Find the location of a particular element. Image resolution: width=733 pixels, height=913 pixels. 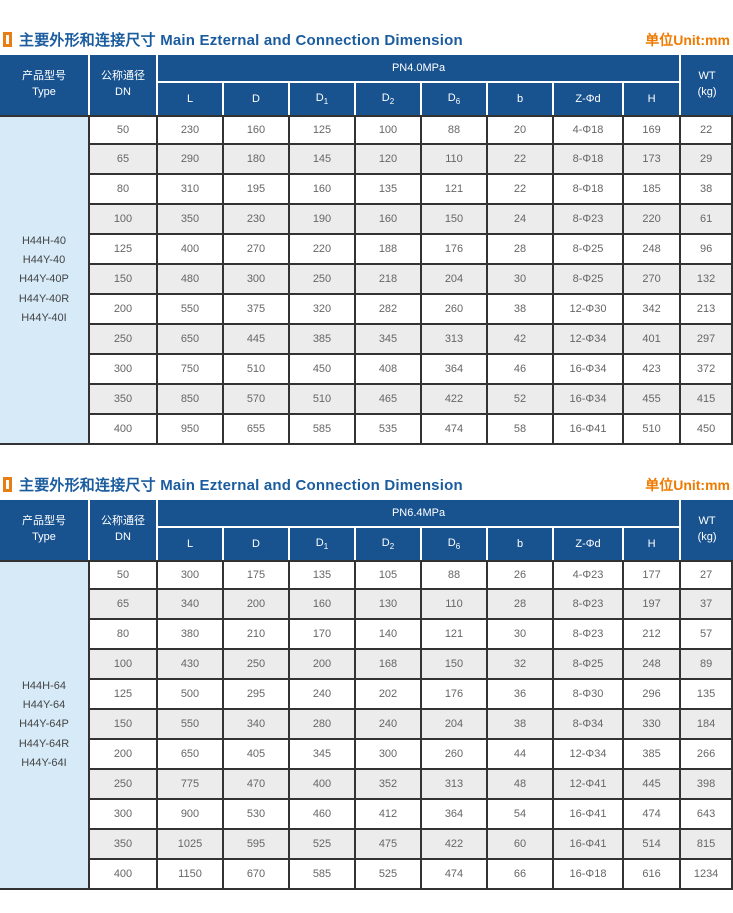

product-type-cell: H44H-64 H44Y-64 H44Y-64P H44Y-64R H44Y-64I is located at coordinates (45, 725).